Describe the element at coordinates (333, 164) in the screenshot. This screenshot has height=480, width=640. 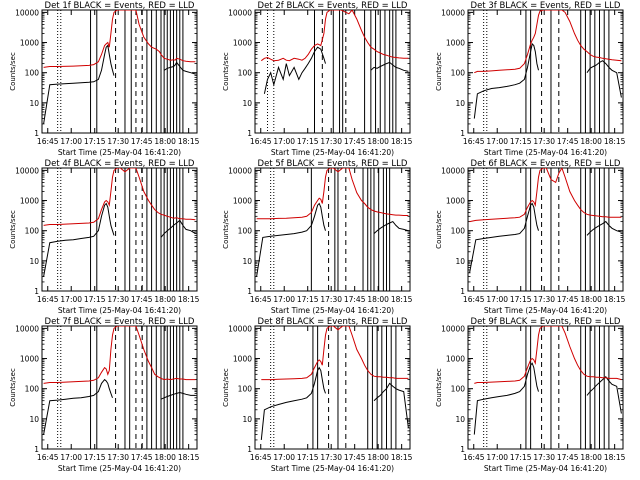
I see `chart-title: Det 5f BLACK = Events, RED = LLD` at that location.